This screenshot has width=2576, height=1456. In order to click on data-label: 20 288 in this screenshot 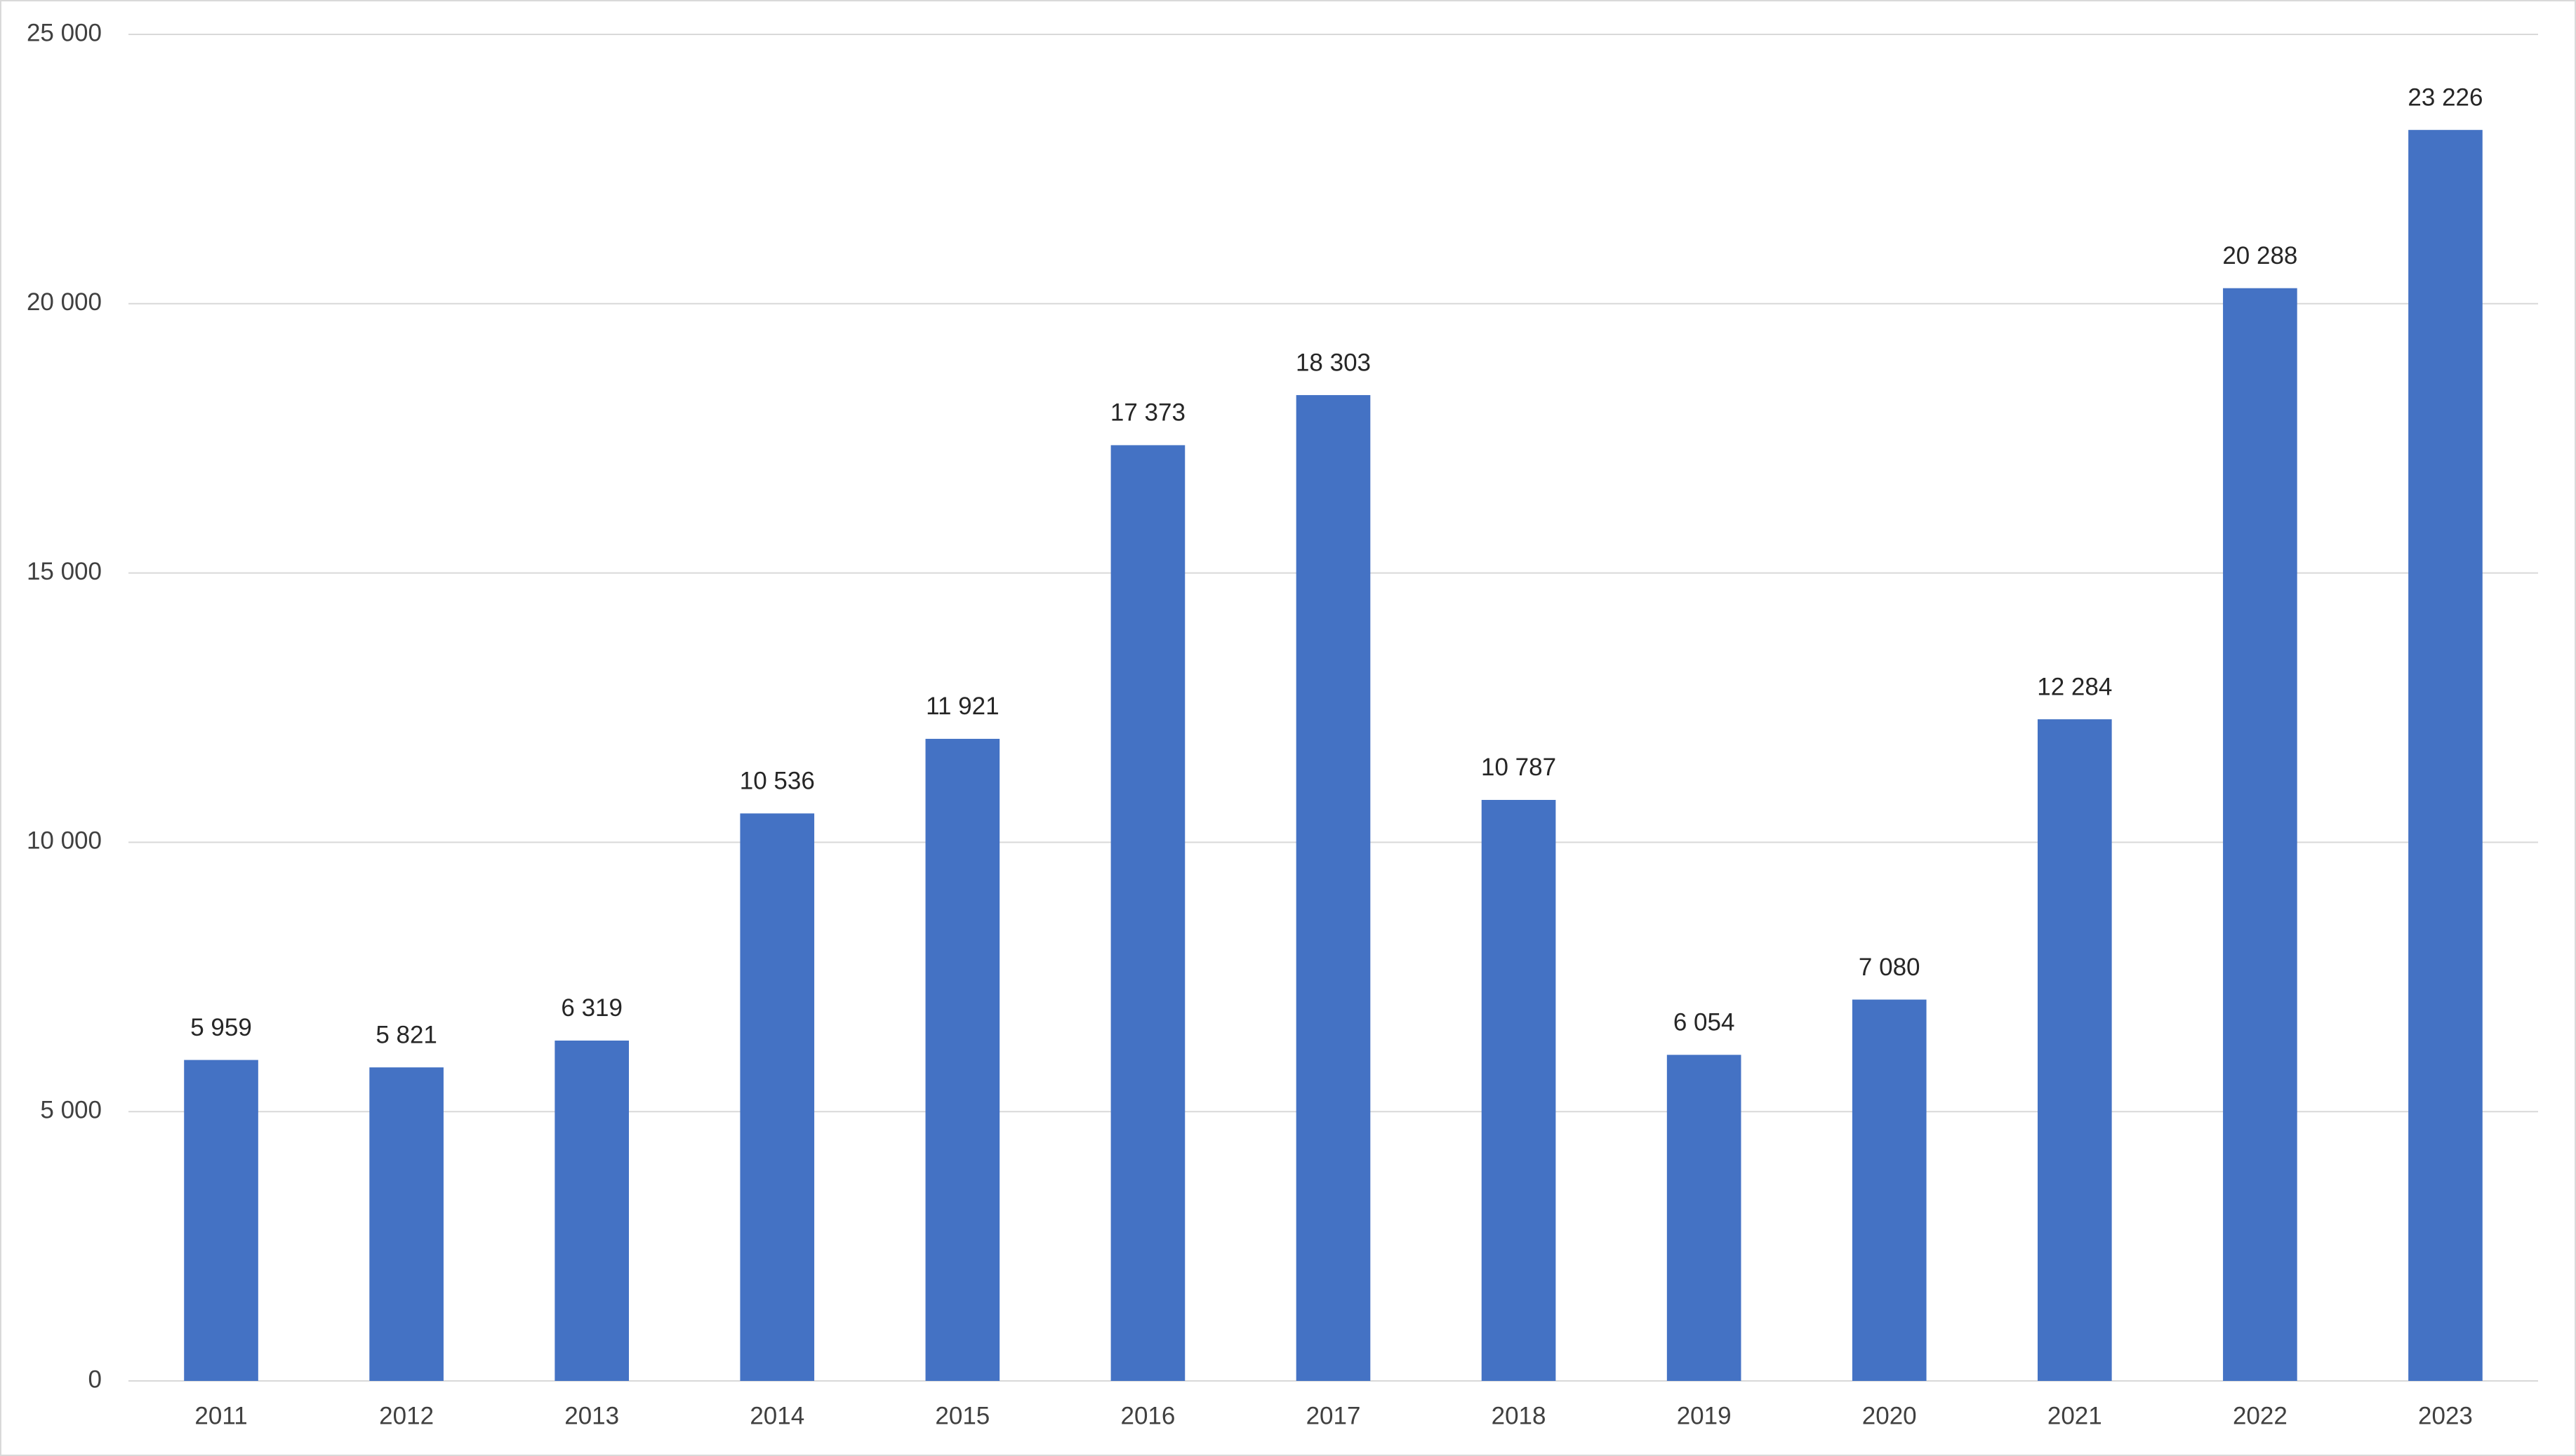, I will do `click(2259, 256)`.